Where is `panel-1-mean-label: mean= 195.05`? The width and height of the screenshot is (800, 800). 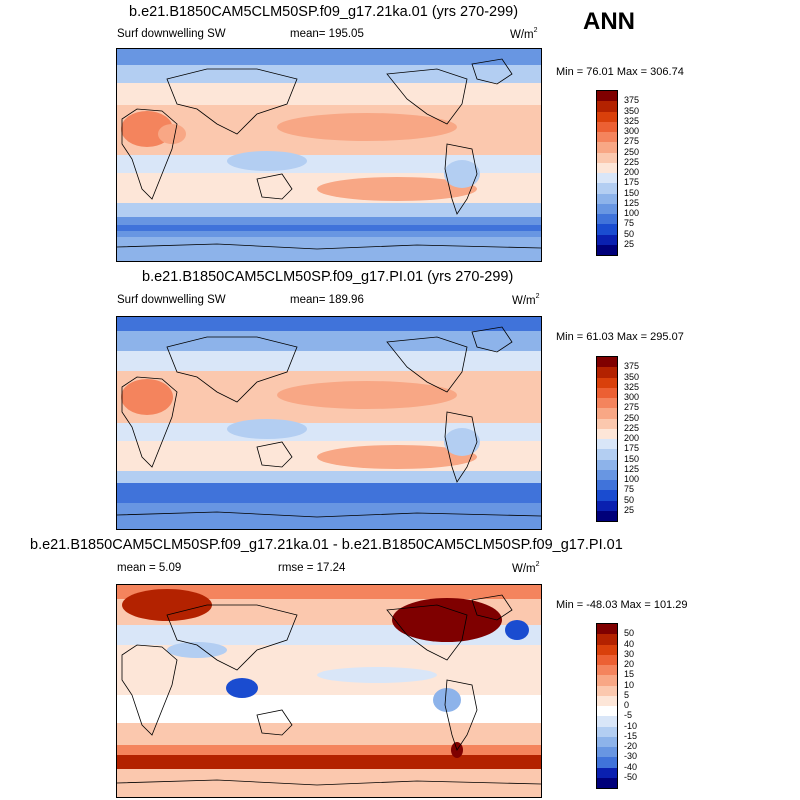 panel-1-mean-label: mean= 195.05 is located at coordinates (327, 34).